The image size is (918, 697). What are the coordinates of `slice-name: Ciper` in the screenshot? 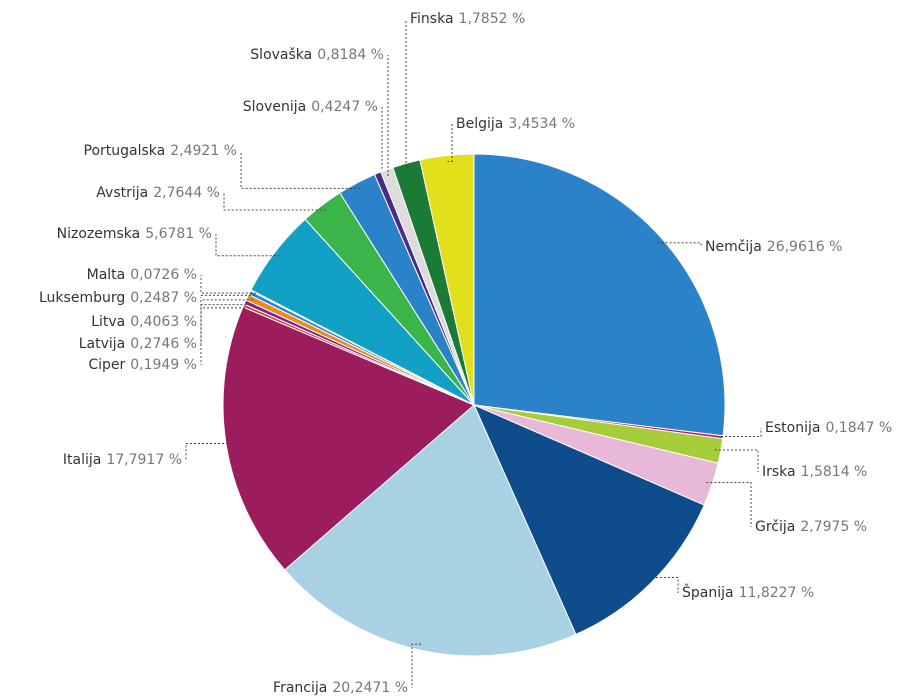 It's located at (106, 365).